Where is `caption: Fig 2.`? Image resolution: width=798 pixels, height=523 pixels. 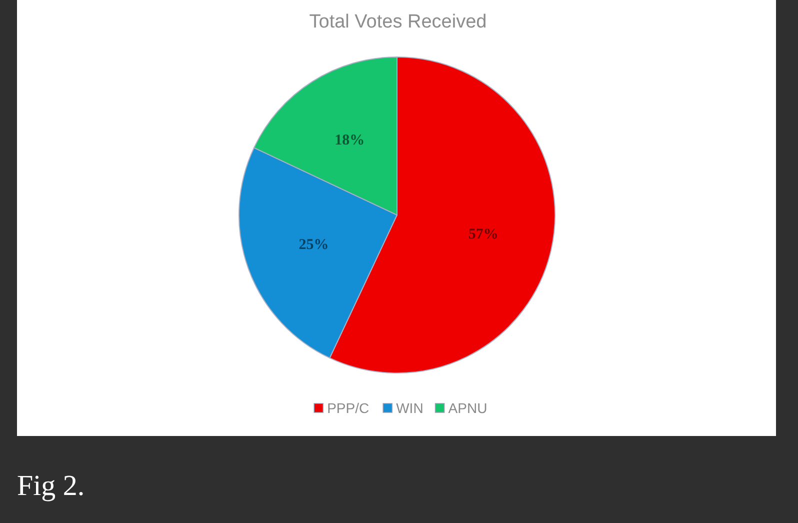
caption: Fig 2. is located at coordinates (51, 486).